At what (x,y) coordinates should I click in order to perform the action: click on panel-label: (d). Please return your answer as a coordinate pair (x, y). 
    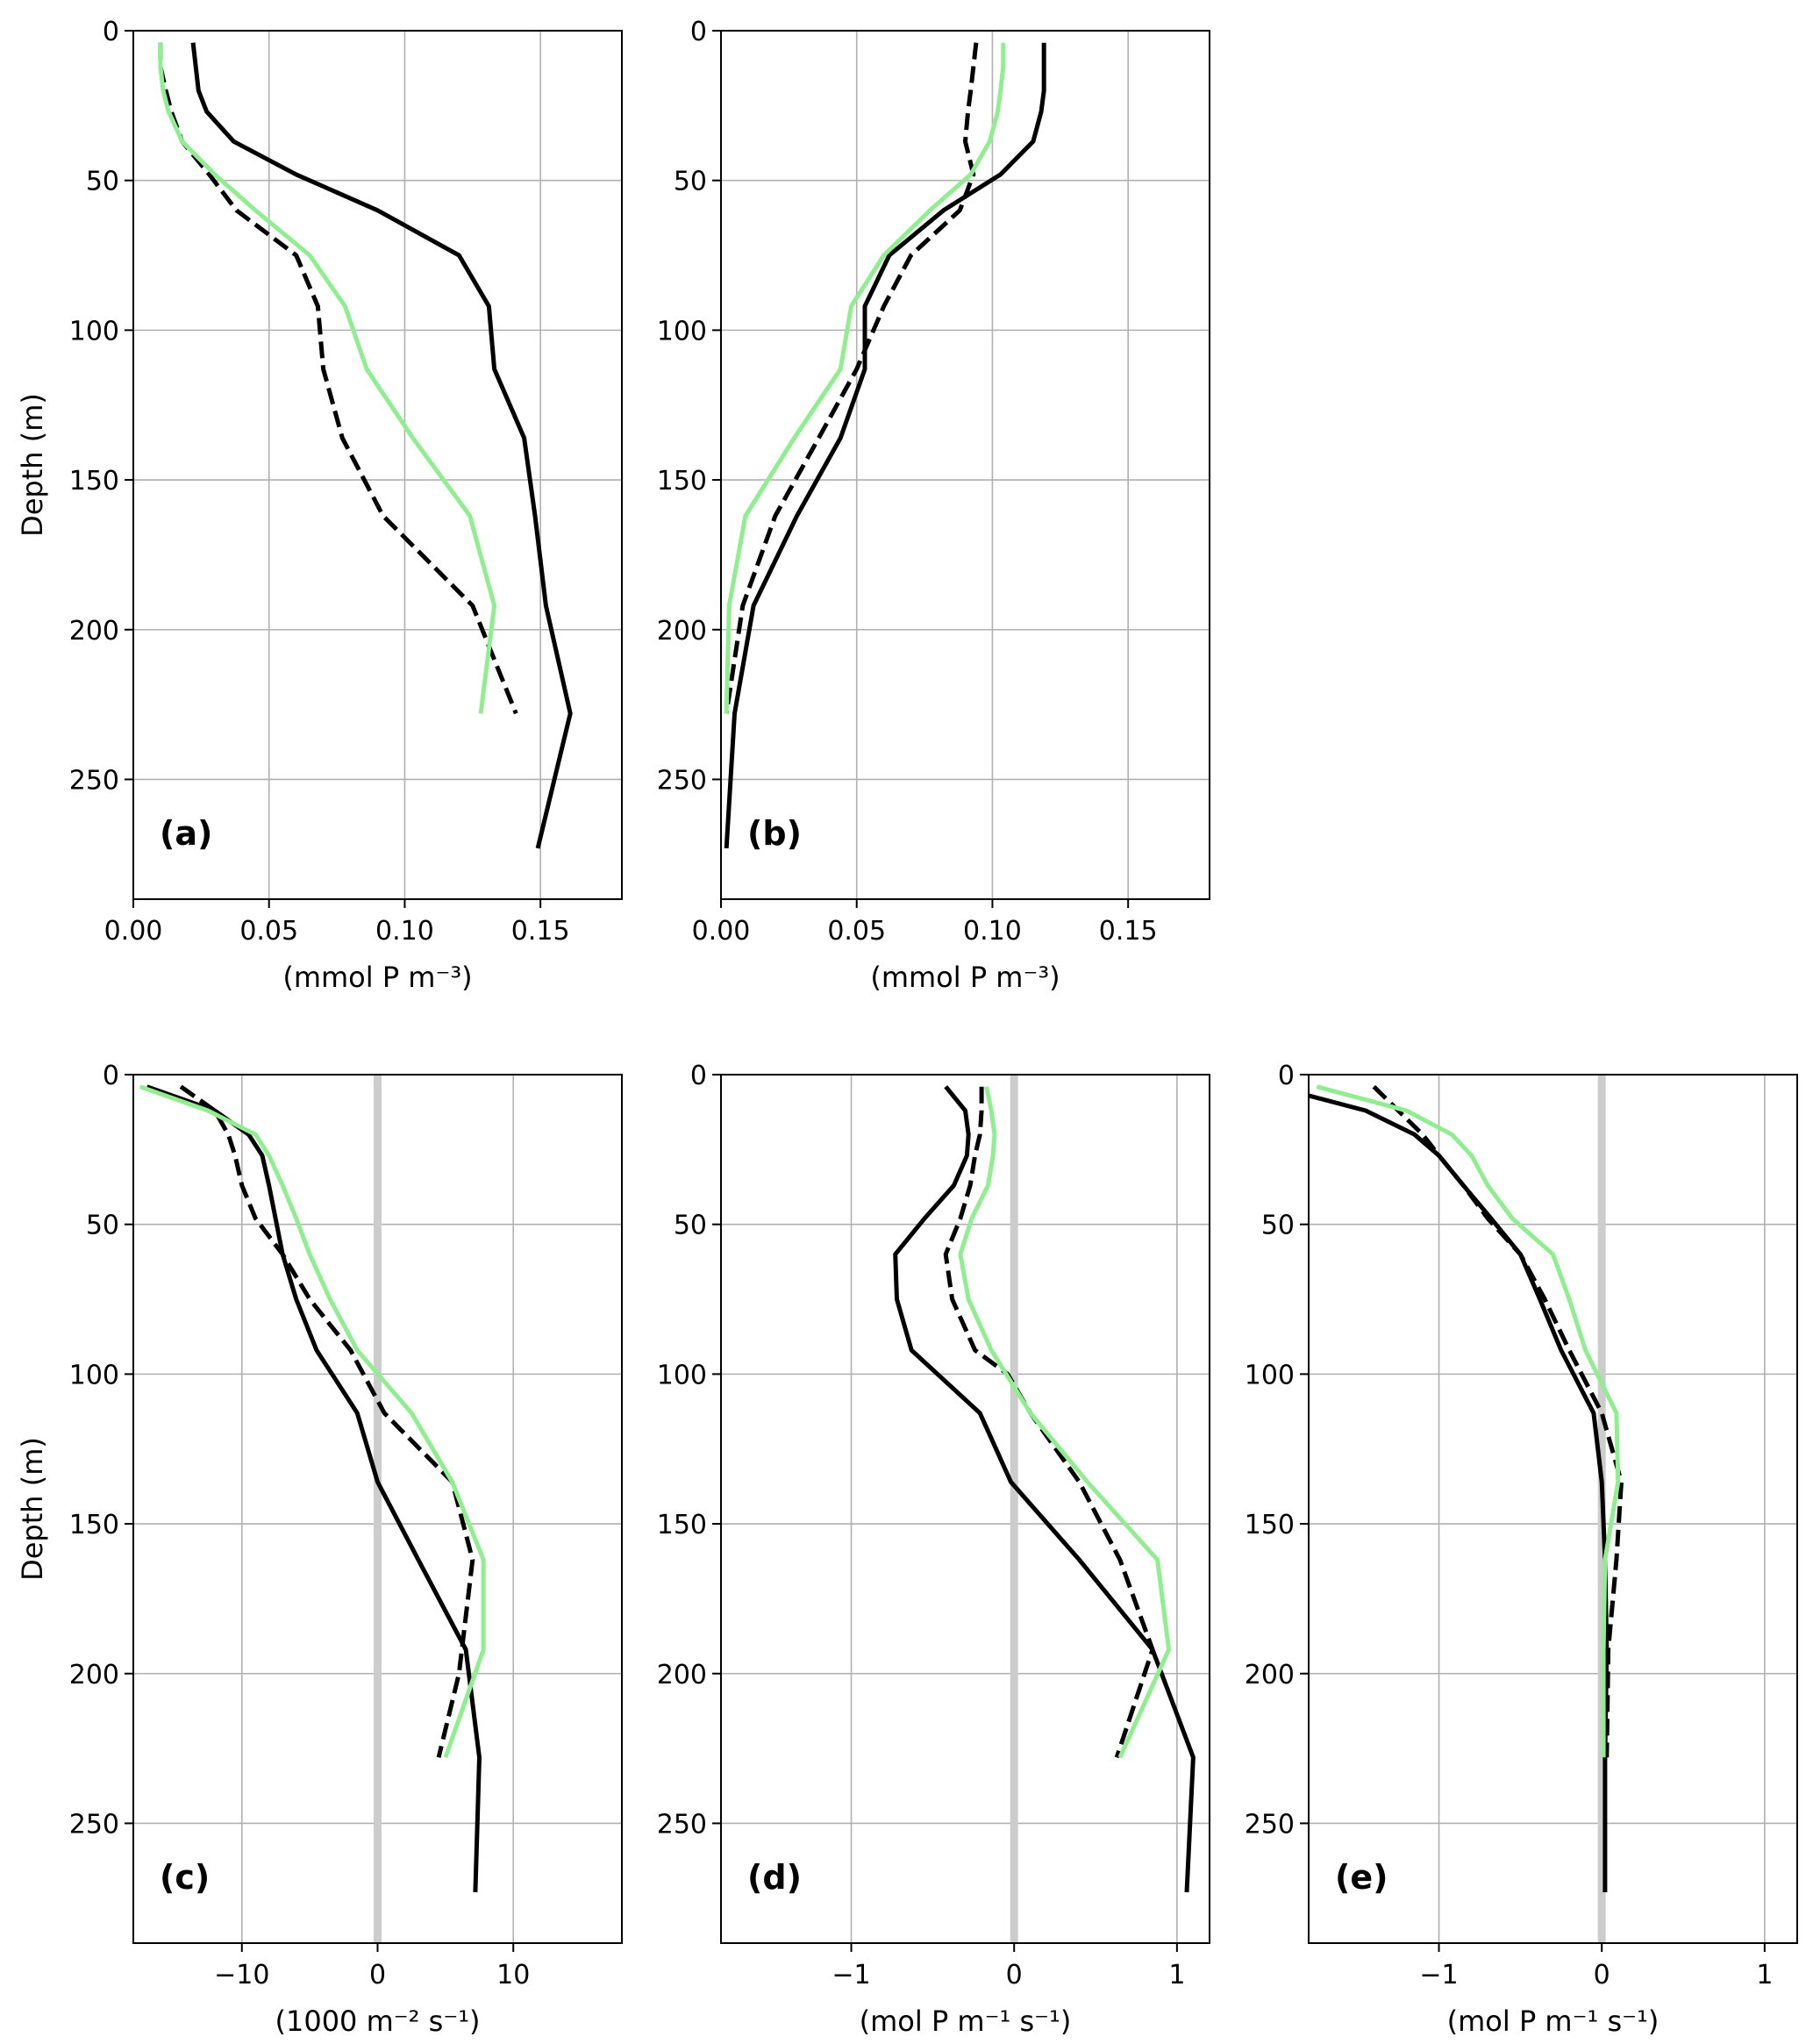
    Looking at the image, I should click on (774, 1878).